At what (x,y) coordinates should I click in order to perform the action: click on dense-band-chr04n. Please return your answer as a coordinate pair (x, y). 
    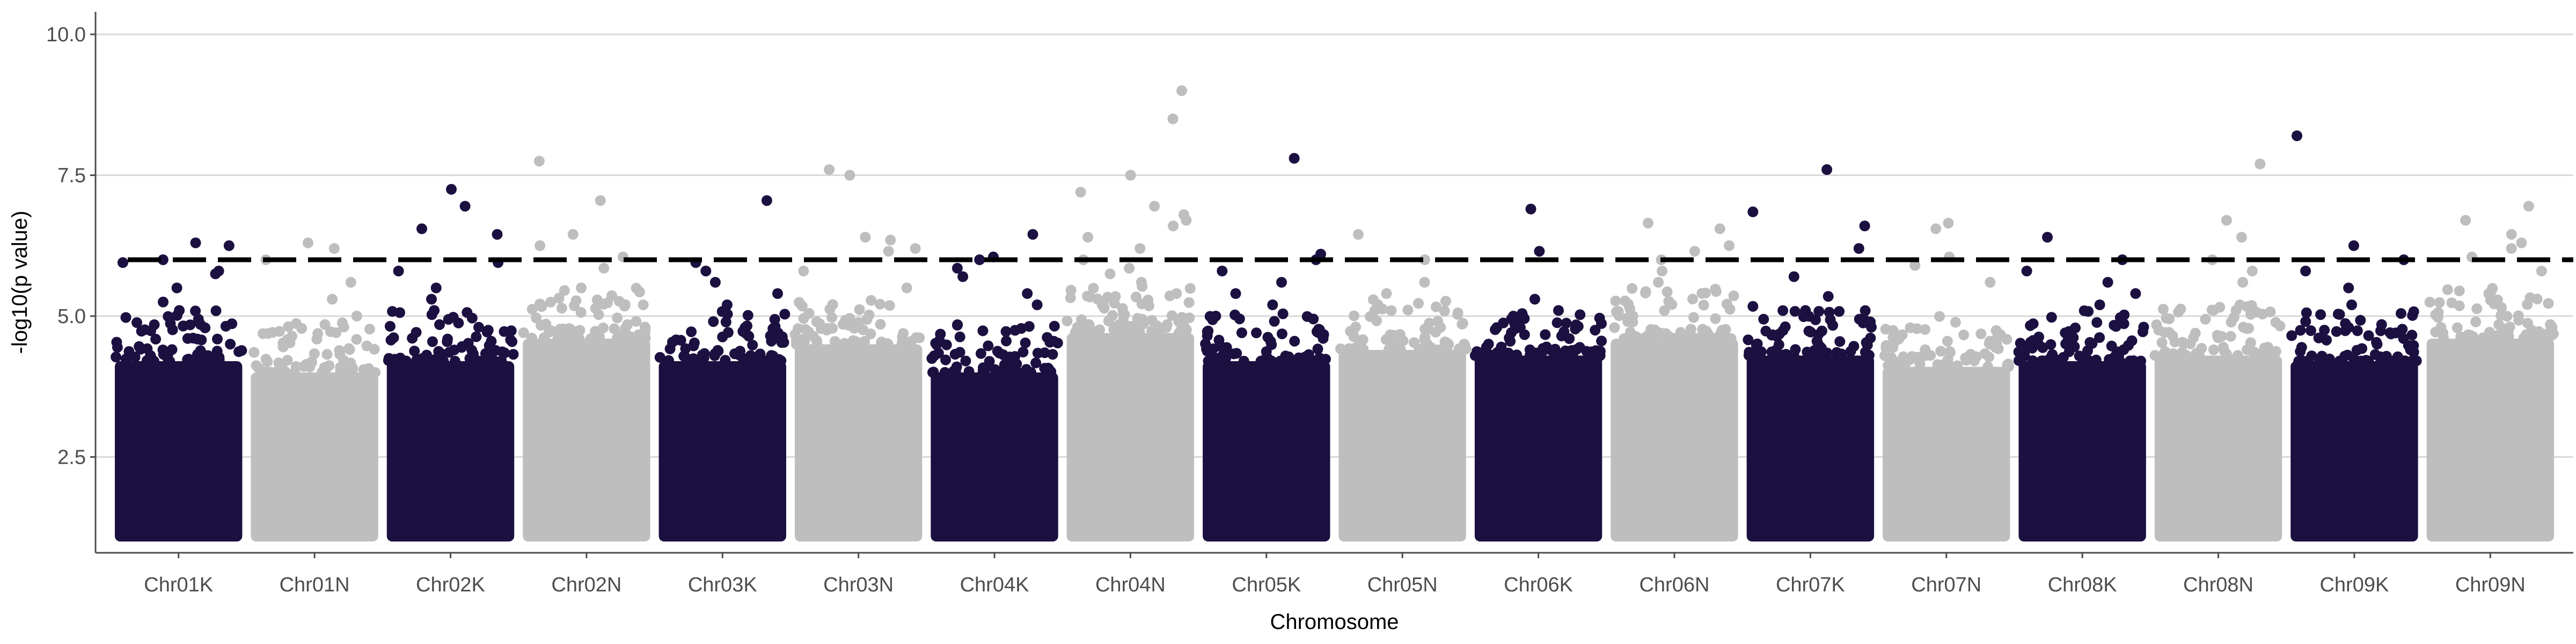
    Looking at the image, I should click on (1130, 437).